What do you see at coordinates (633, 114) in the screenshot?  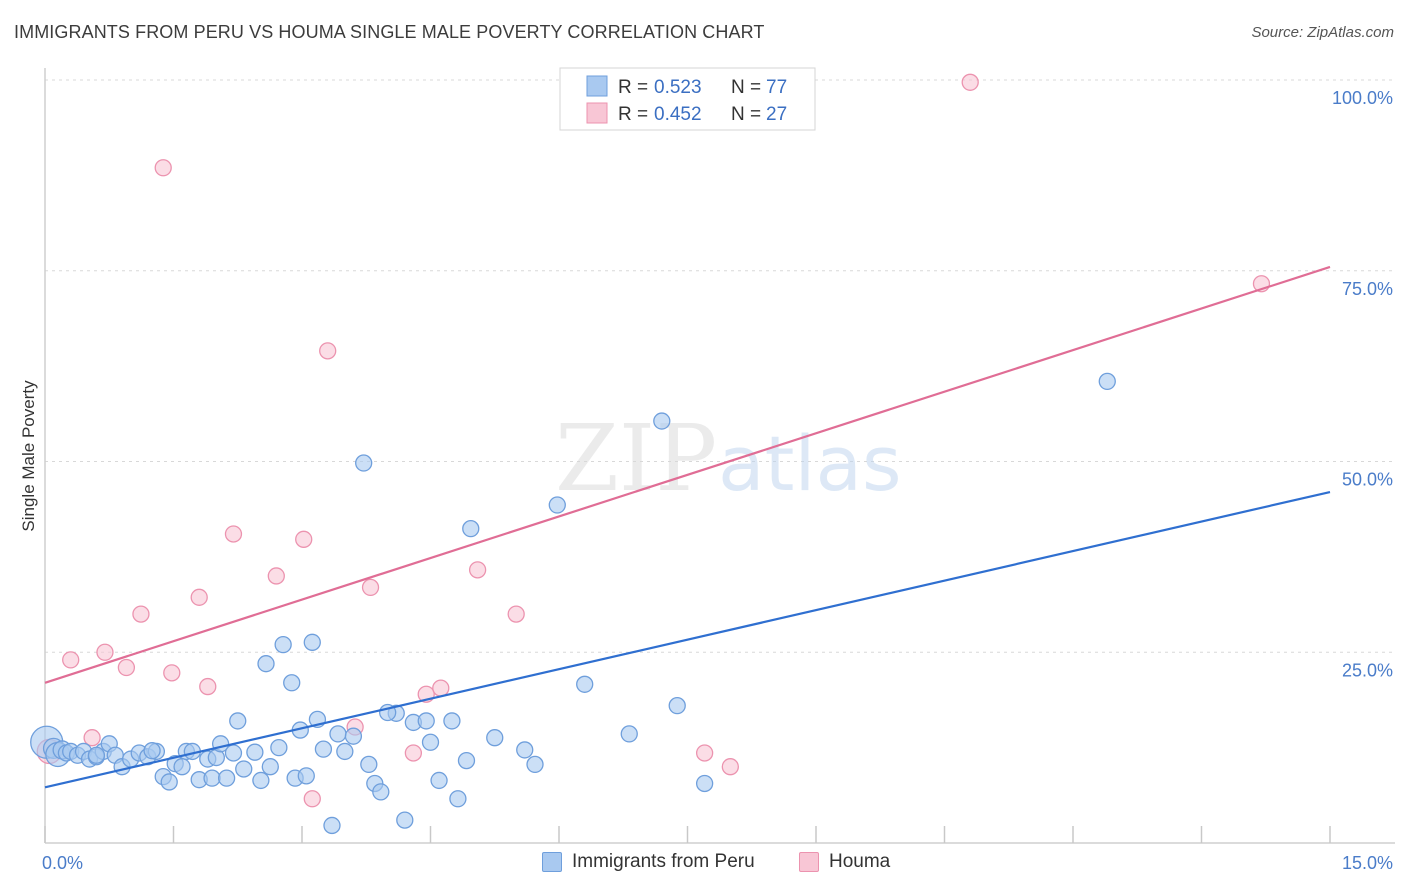 I see `legend-r-label-houma: R =` at bounding box center [633, 114].